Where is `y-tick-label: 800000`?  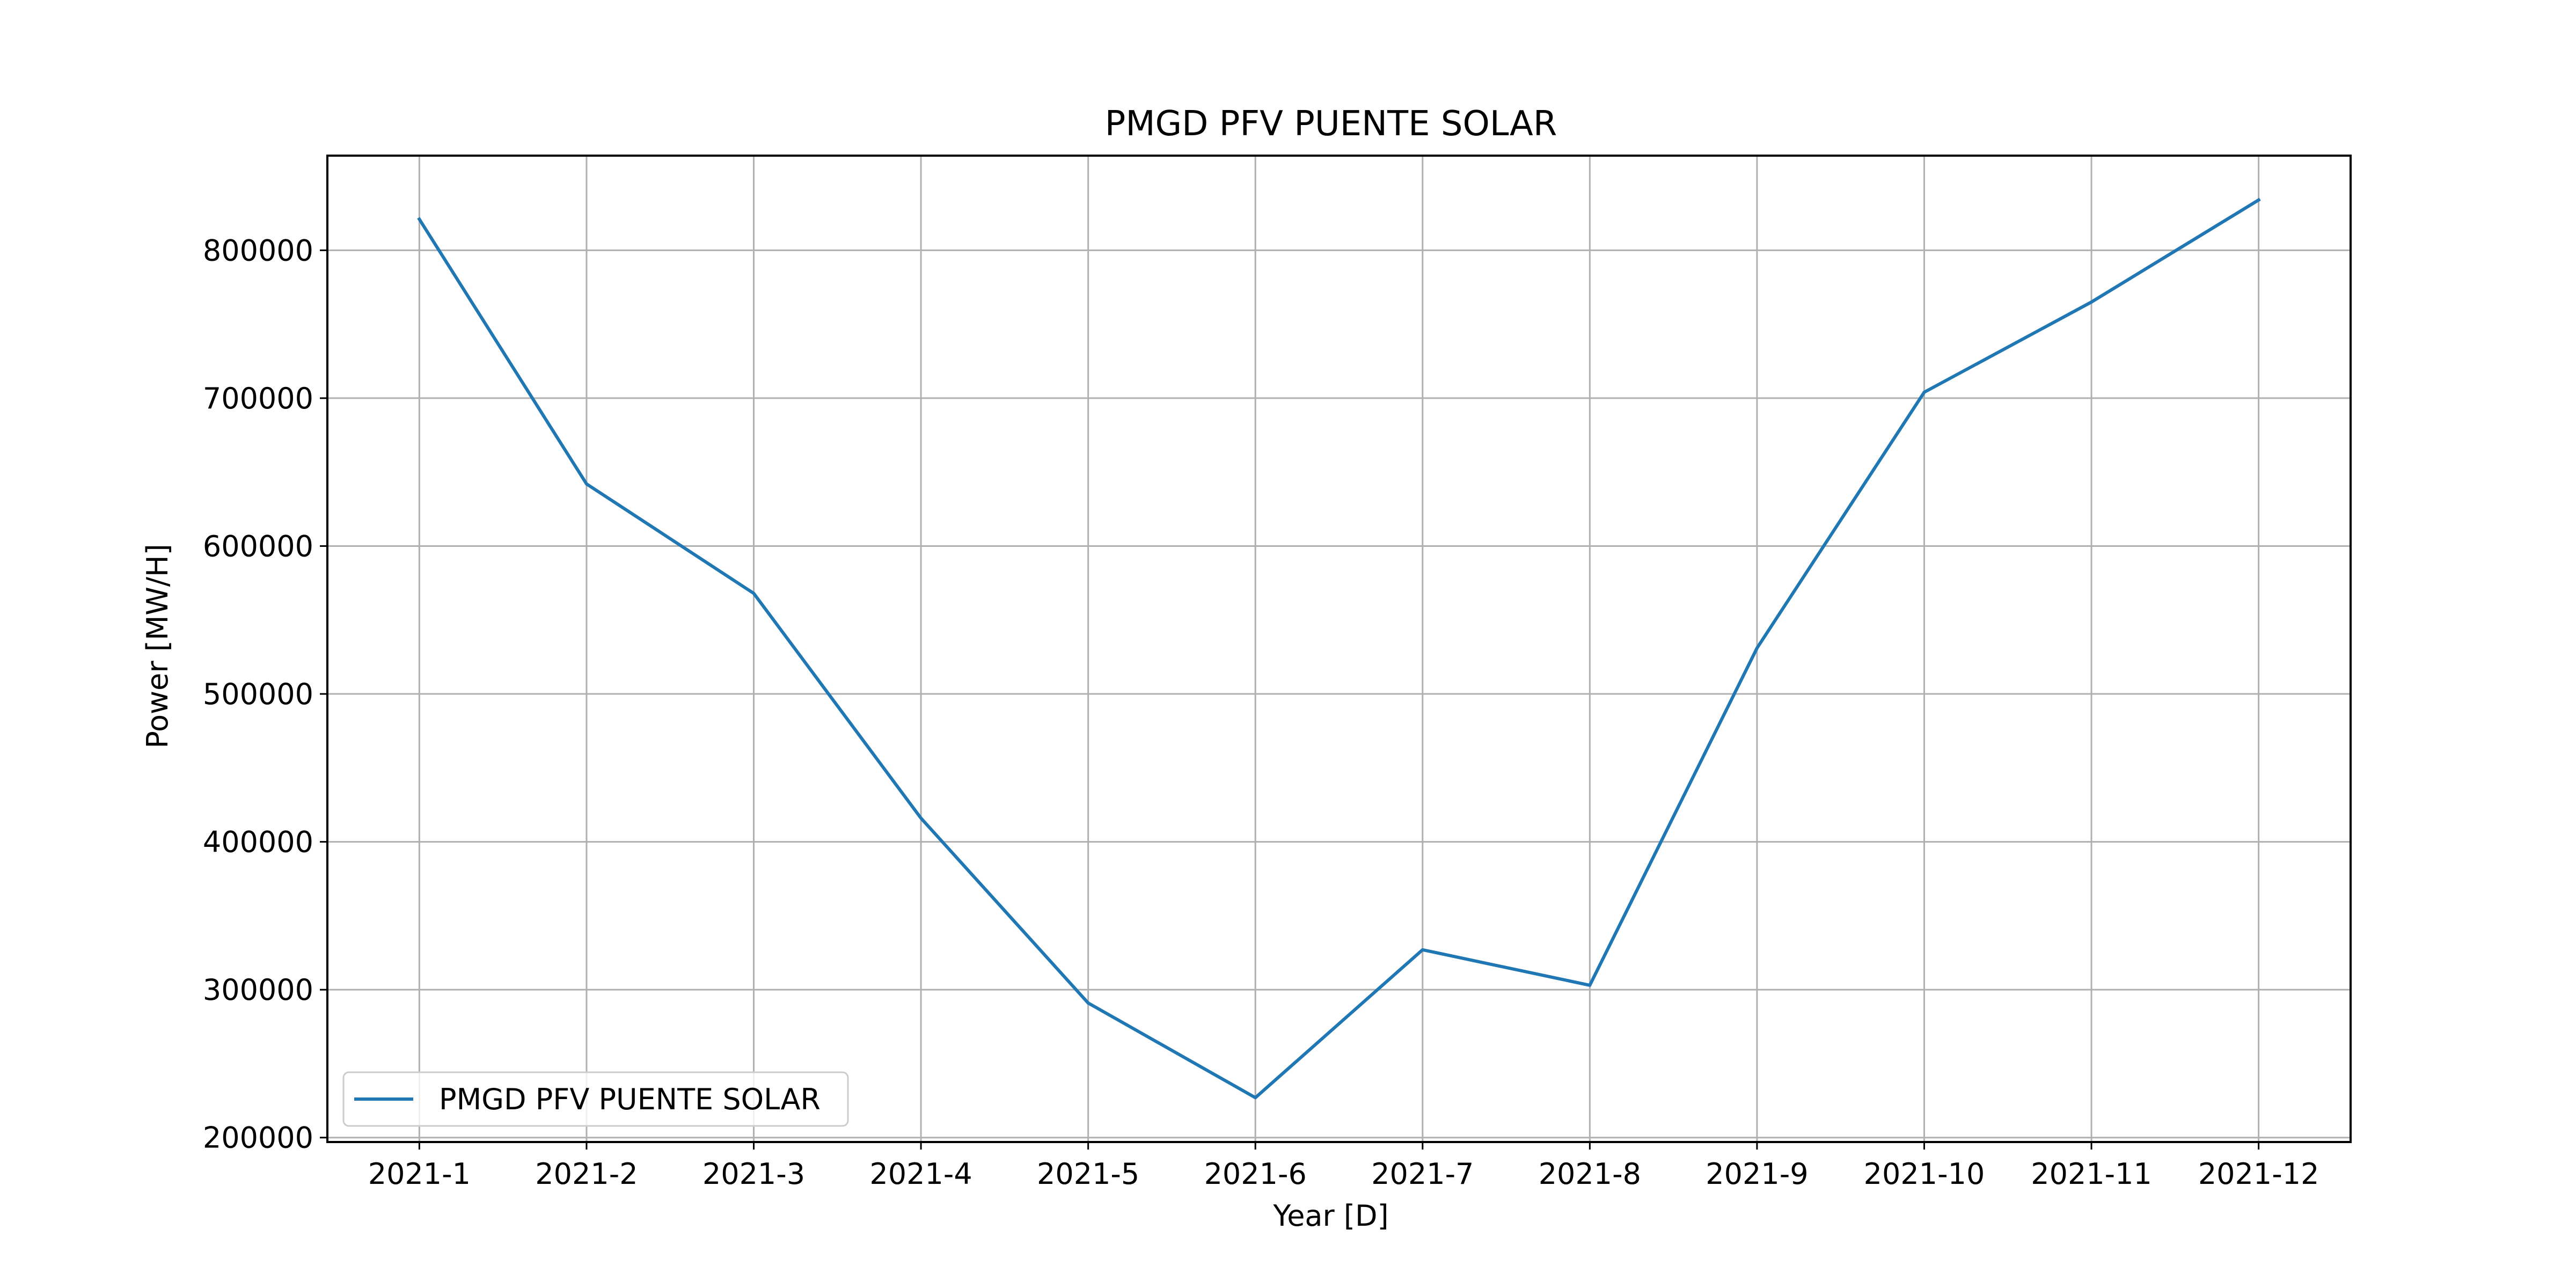 y-tick-label: 800000 is located at coordinates (258, 250).